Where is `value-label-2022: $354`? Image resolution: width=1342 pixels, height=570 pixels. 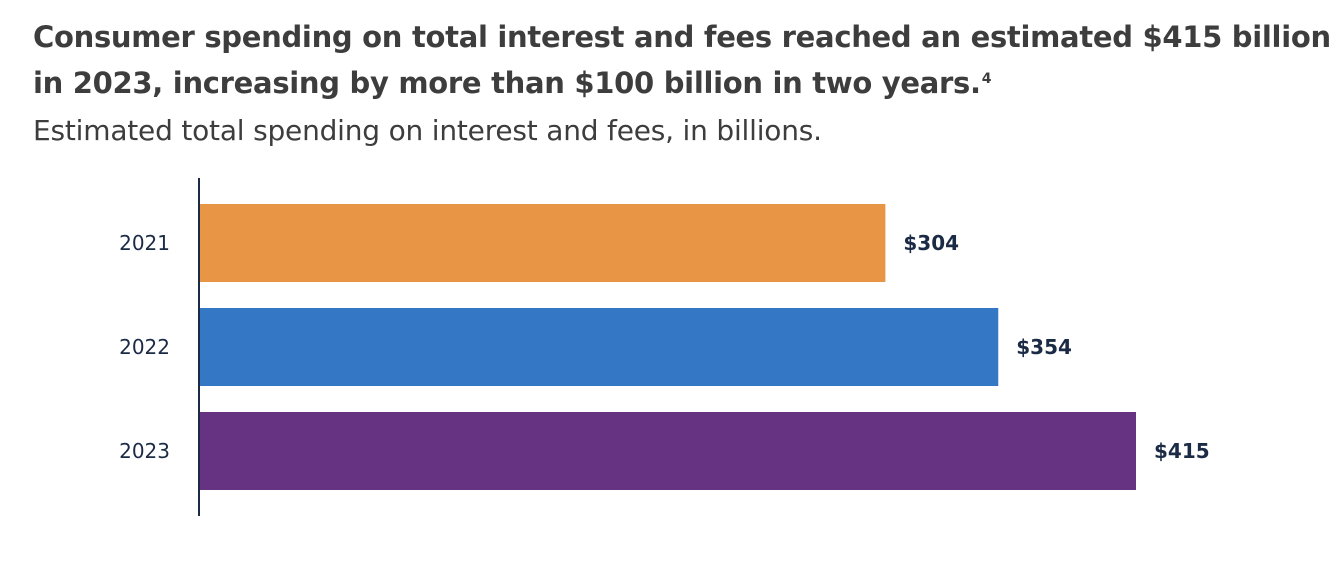
value-label-2022: $354 is located at coordinates (1044, 347).